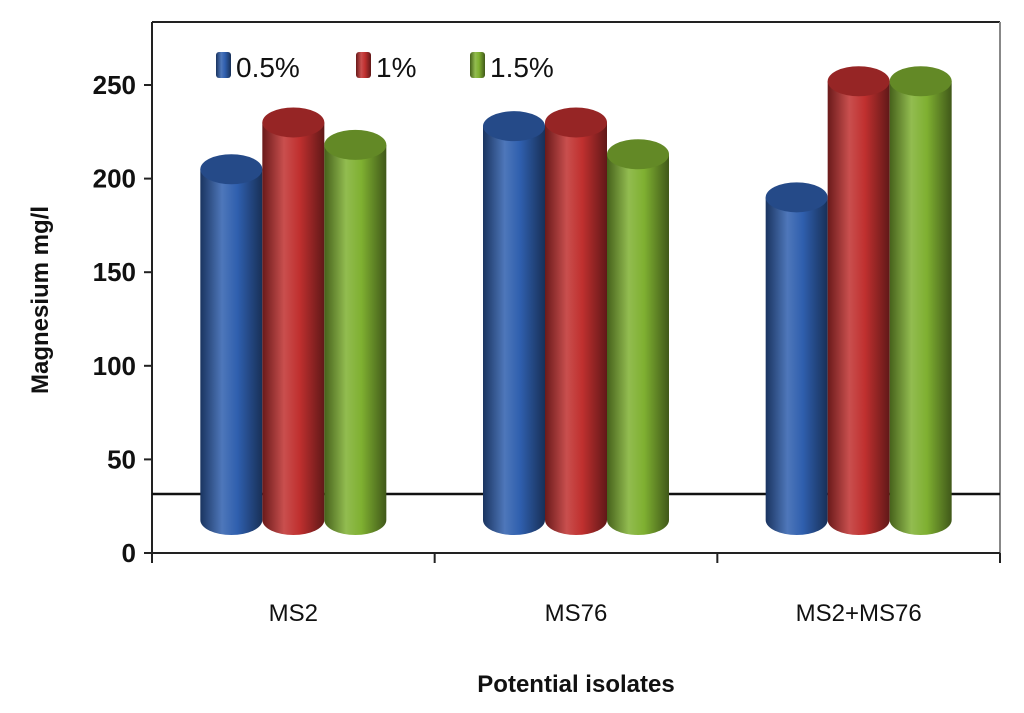 The width and height of the screenshot is (1024, 713). What do you see at coordinates (129, 553) in the screenshot?
I see `y-tick-label: 0` at bounding box center [129, 553].